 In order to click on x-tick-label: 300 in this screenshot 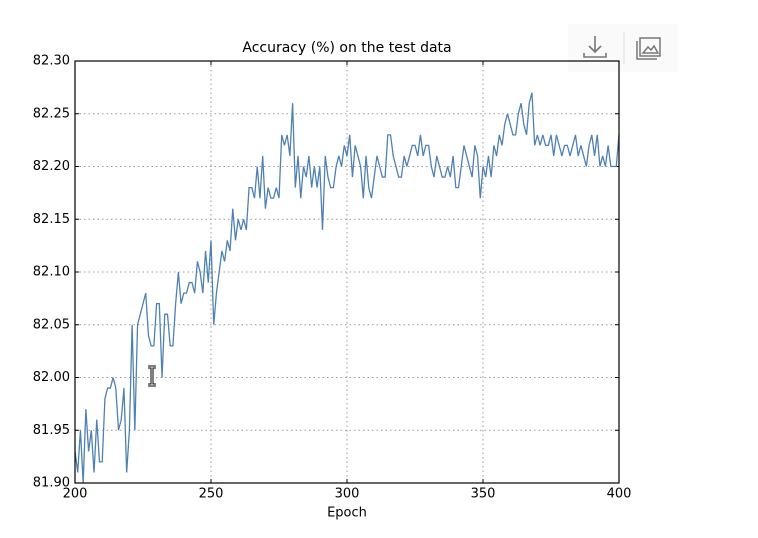, I will do `click(347, 494)`.